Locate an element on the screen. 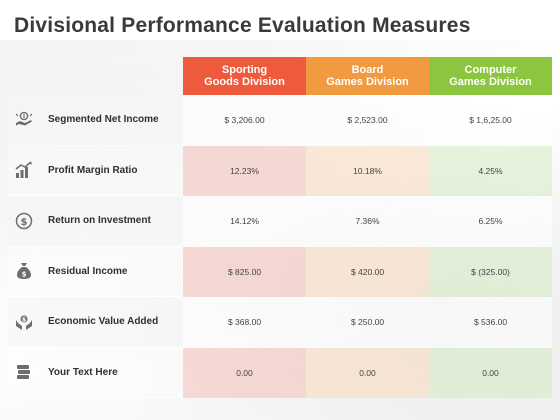 Image resolution: width=560 pixels, height=420 pixels. column-header-board: Board Games Division is located at coordinates (367, 76).